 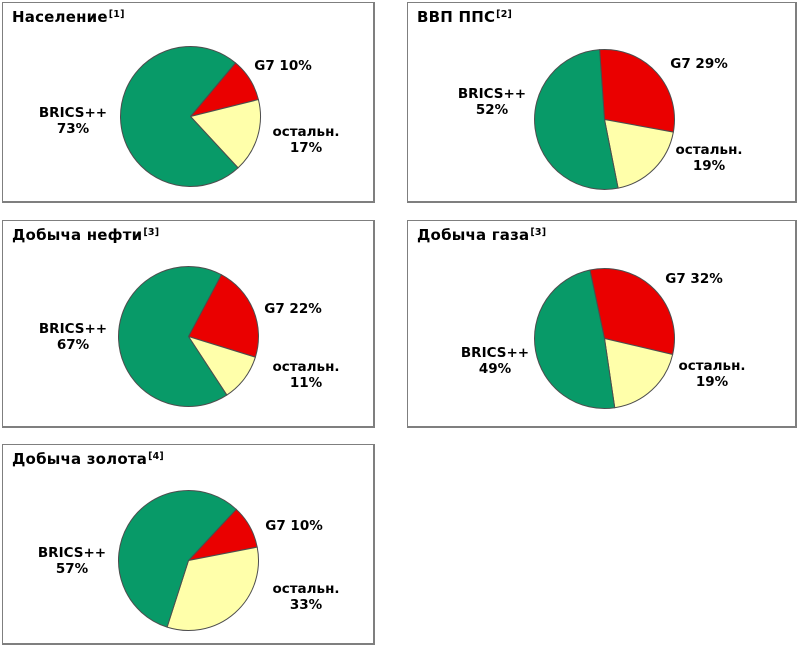 What do you see at coordinates (116, 14) in the screenshot?
I see `footnote-ref: [1]` at bounding box center [116, 14].